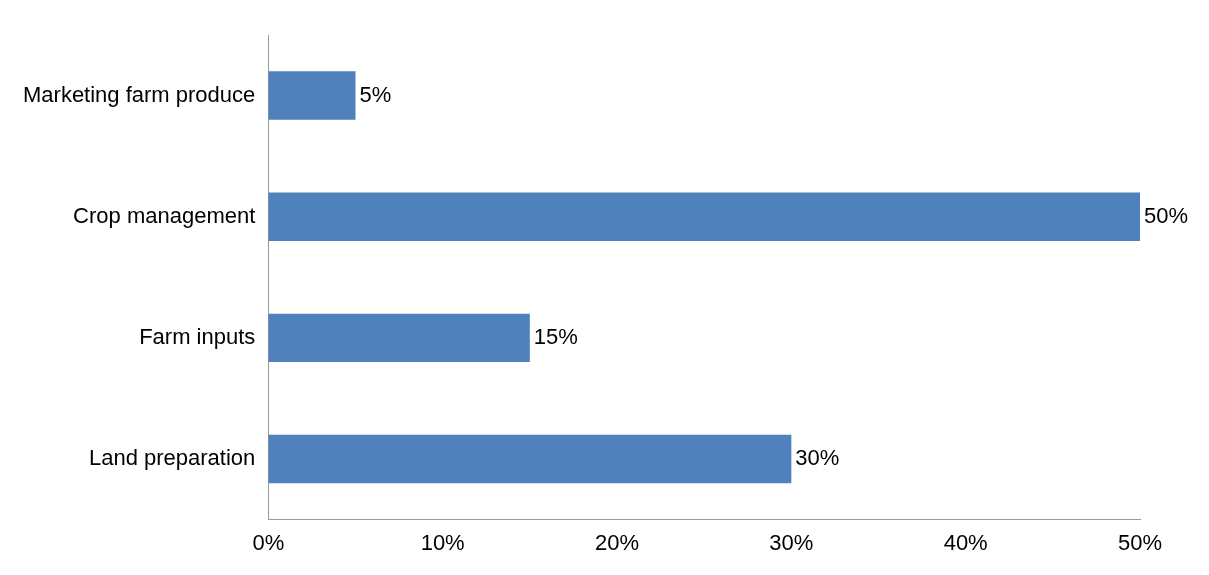  I want to click on data-label: 30%, so click(817, 458).